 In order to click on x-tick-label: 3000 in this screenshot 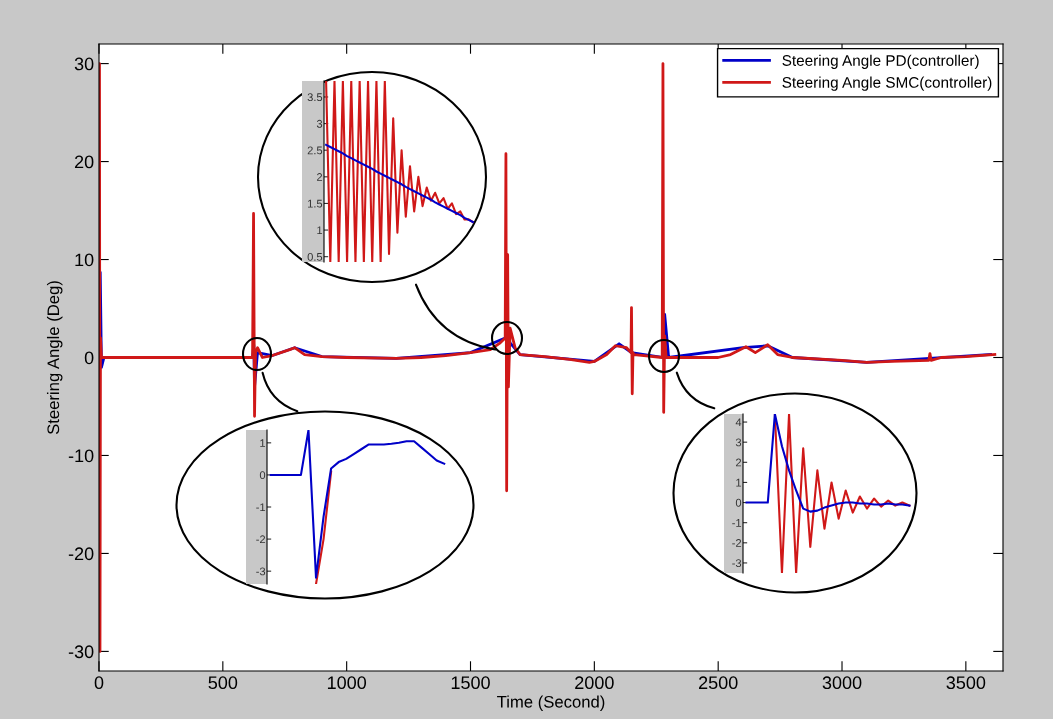, I will do `click(842, 683)`.